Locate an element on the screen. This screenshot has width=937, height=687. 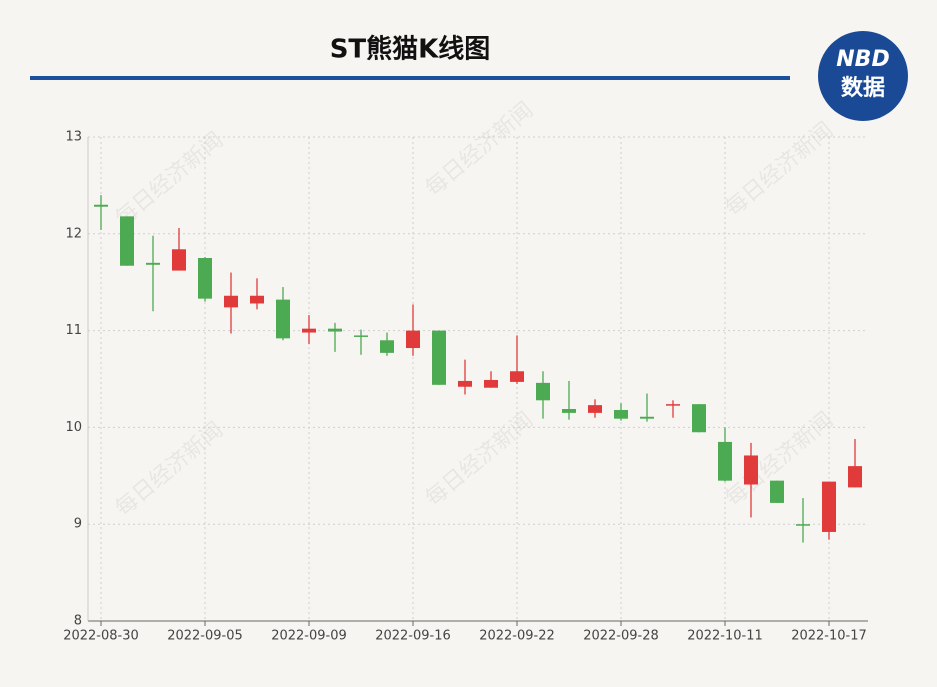
y-tick-label: 10 is located at coordinates (73, 427).